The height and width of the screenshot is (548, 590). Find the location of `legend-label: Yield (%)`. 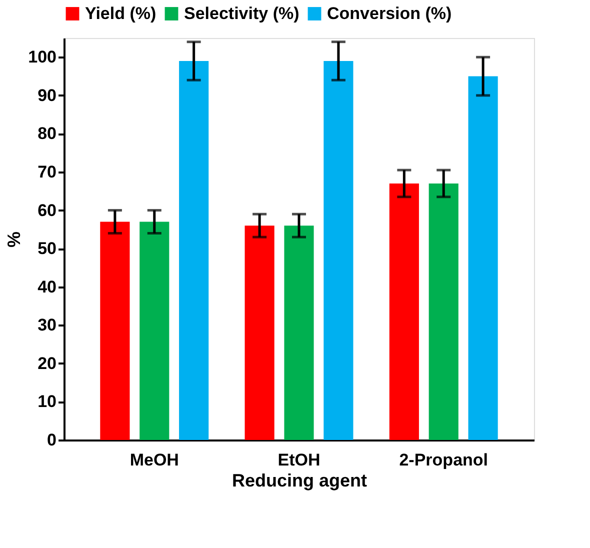

legend-label: Yield (%) is located at coordinates (120, 13).